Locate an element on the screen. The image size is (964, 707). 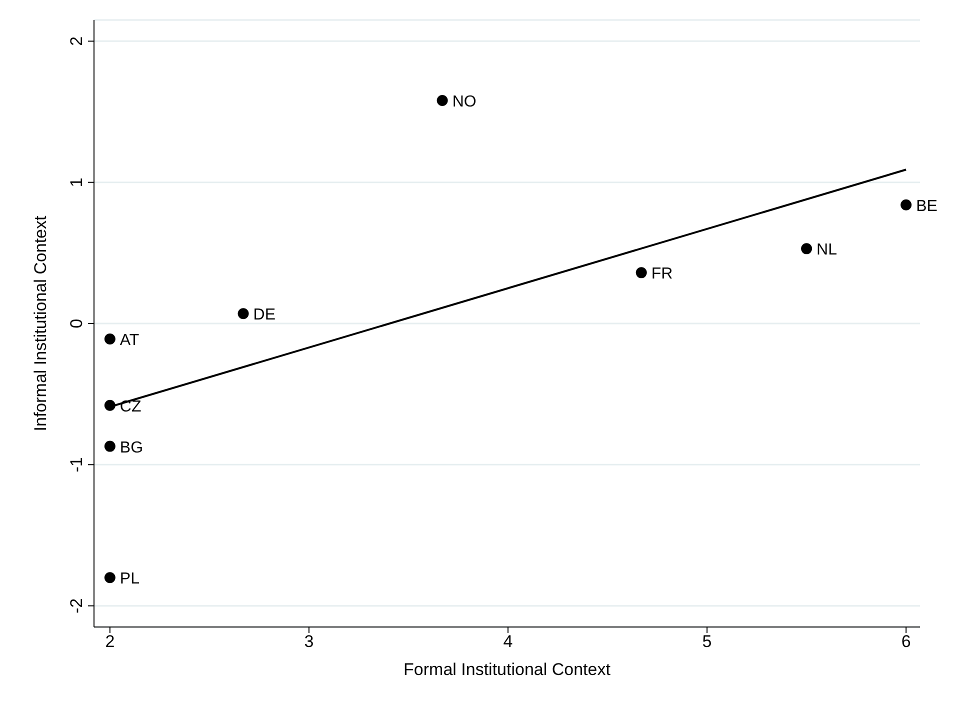
annotation: BG is located at coordinates (132, 447).